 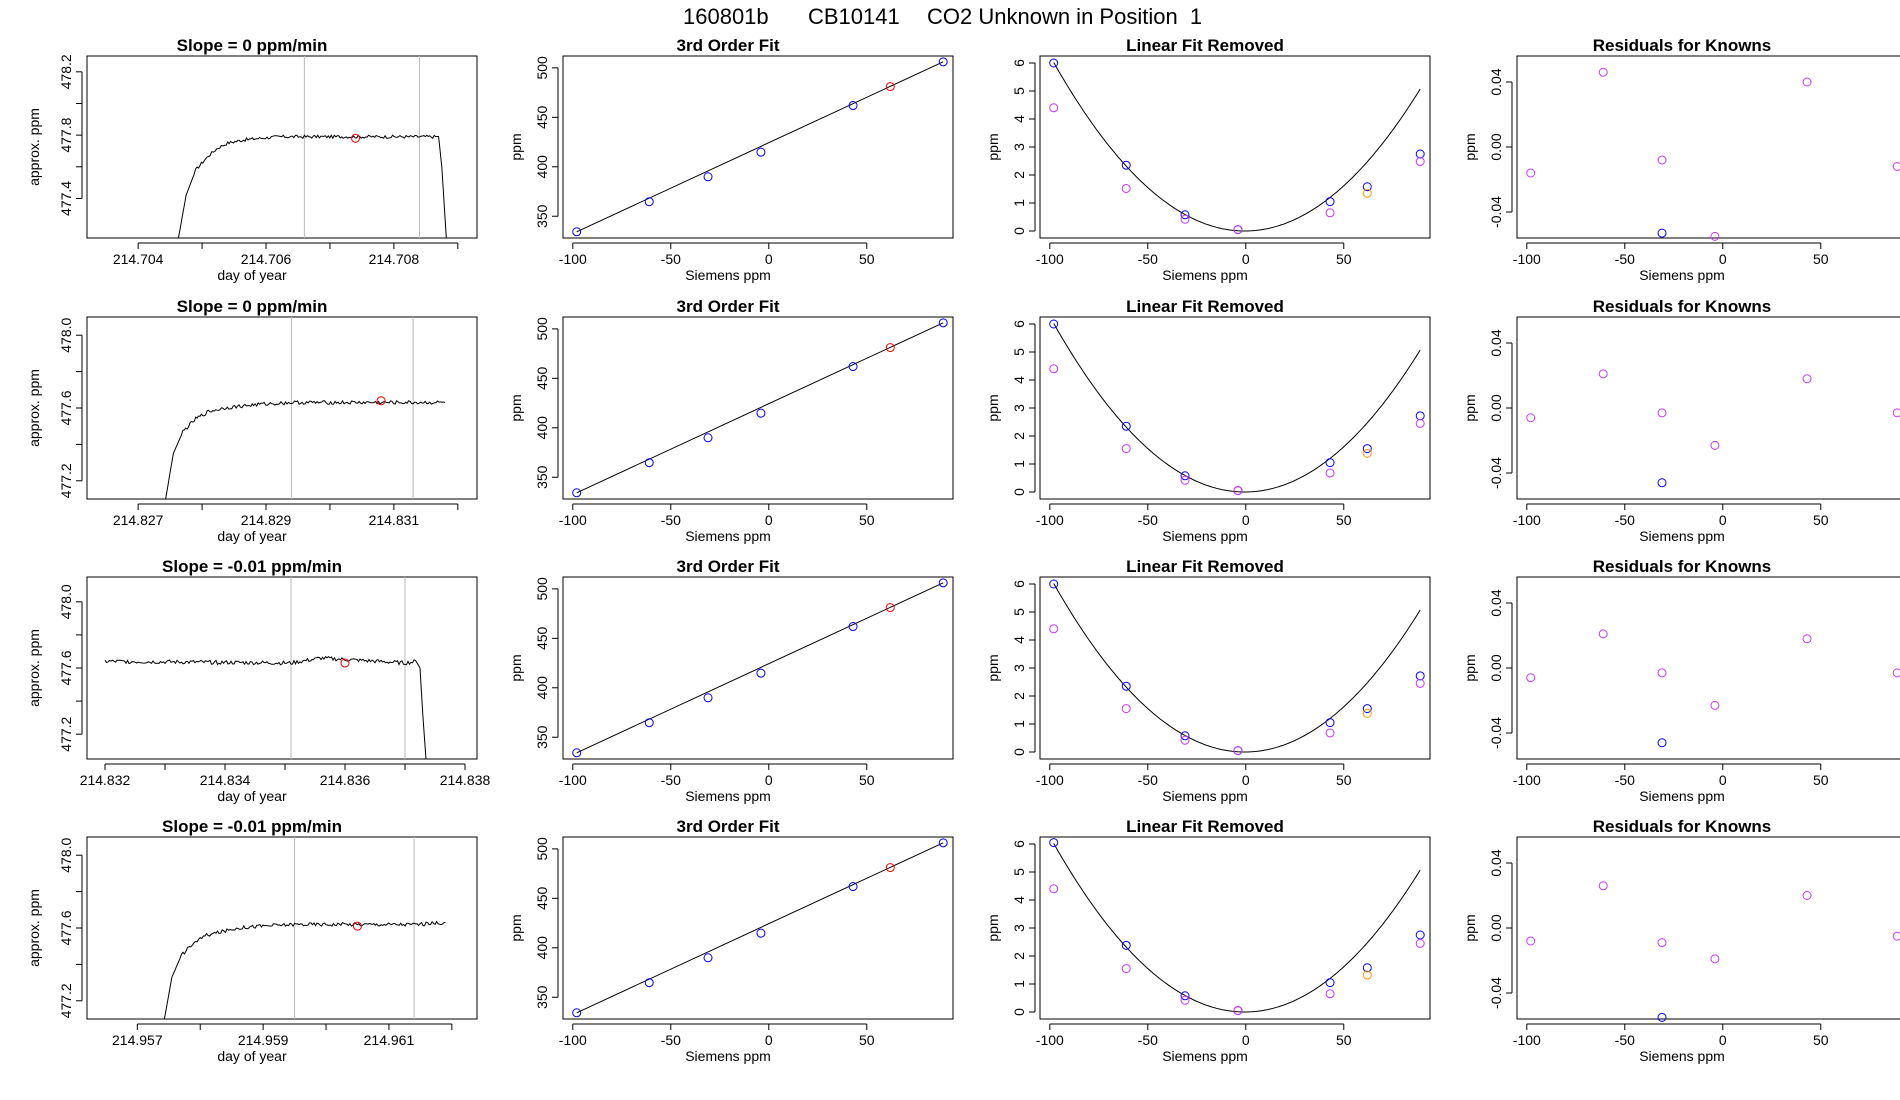 I want to click on concentration-trace, so click(x=304, y=969).